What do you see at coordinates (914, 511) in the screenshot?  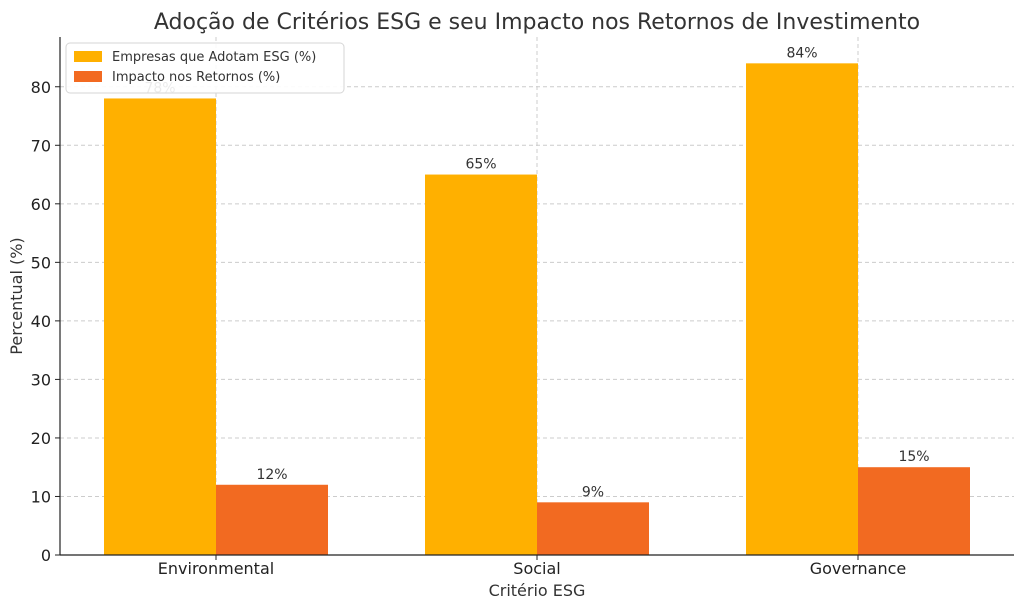 I see `bar-impact-governance` at bounding box center [914, 511].